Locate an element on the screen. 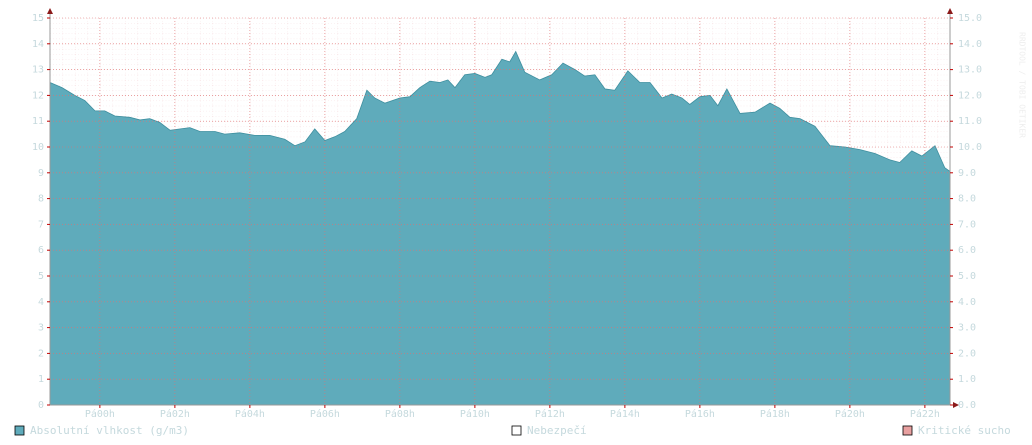 Image resolution: width=1032 pixels, height=445 pixels. x-tick-label: Pá02h is located at coordinates (175, 414).